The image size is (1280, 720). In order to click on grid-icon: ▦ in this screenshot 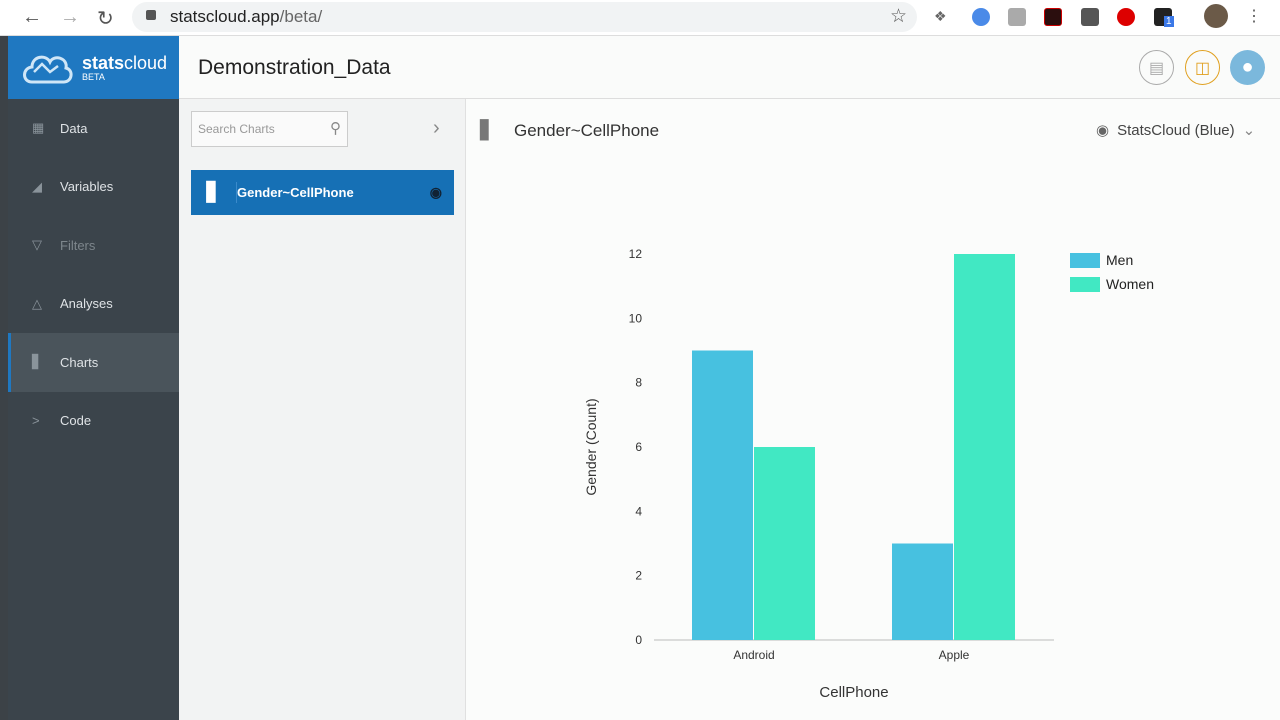, I will do `click(38, 128)`.